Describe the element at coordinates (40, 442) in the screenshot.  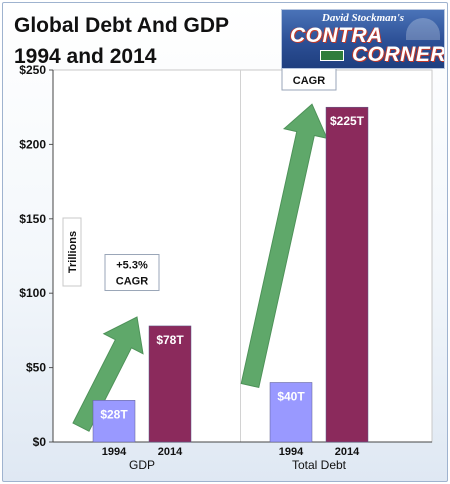
I see `y-tick-label: $0` at that location.